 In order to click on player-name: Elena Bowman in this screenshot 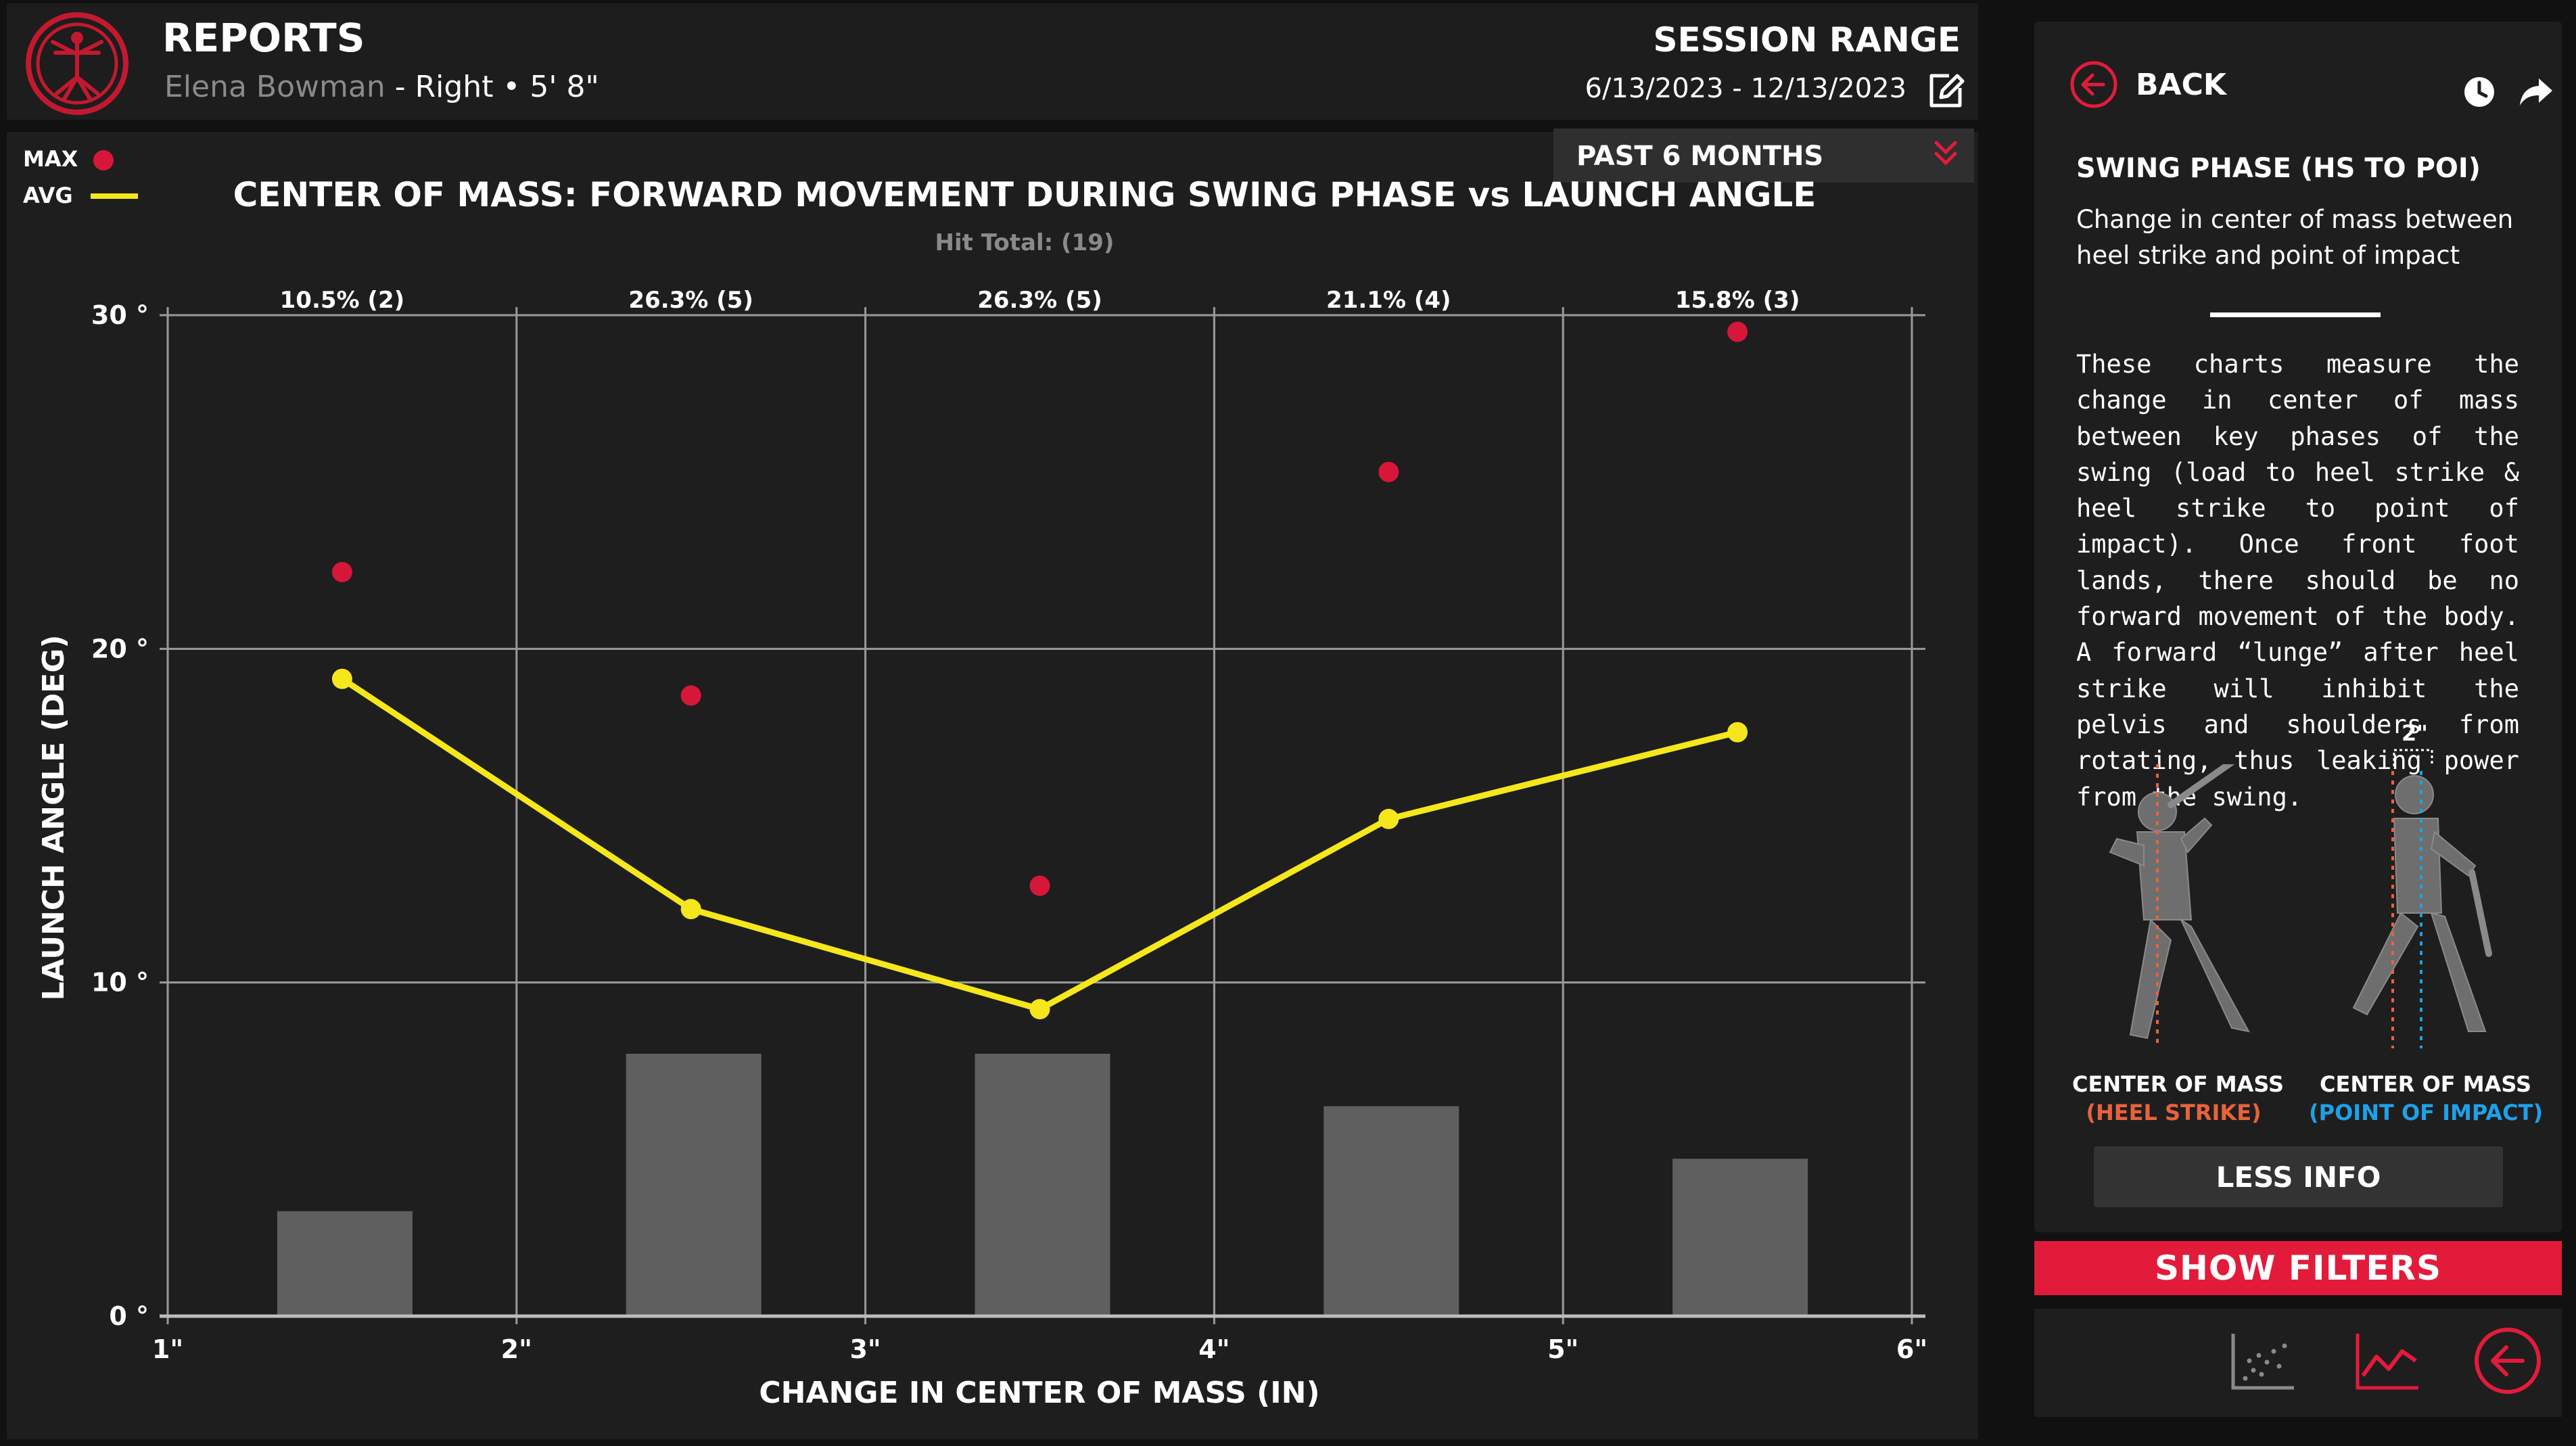, I will do `click(274, 87)`.